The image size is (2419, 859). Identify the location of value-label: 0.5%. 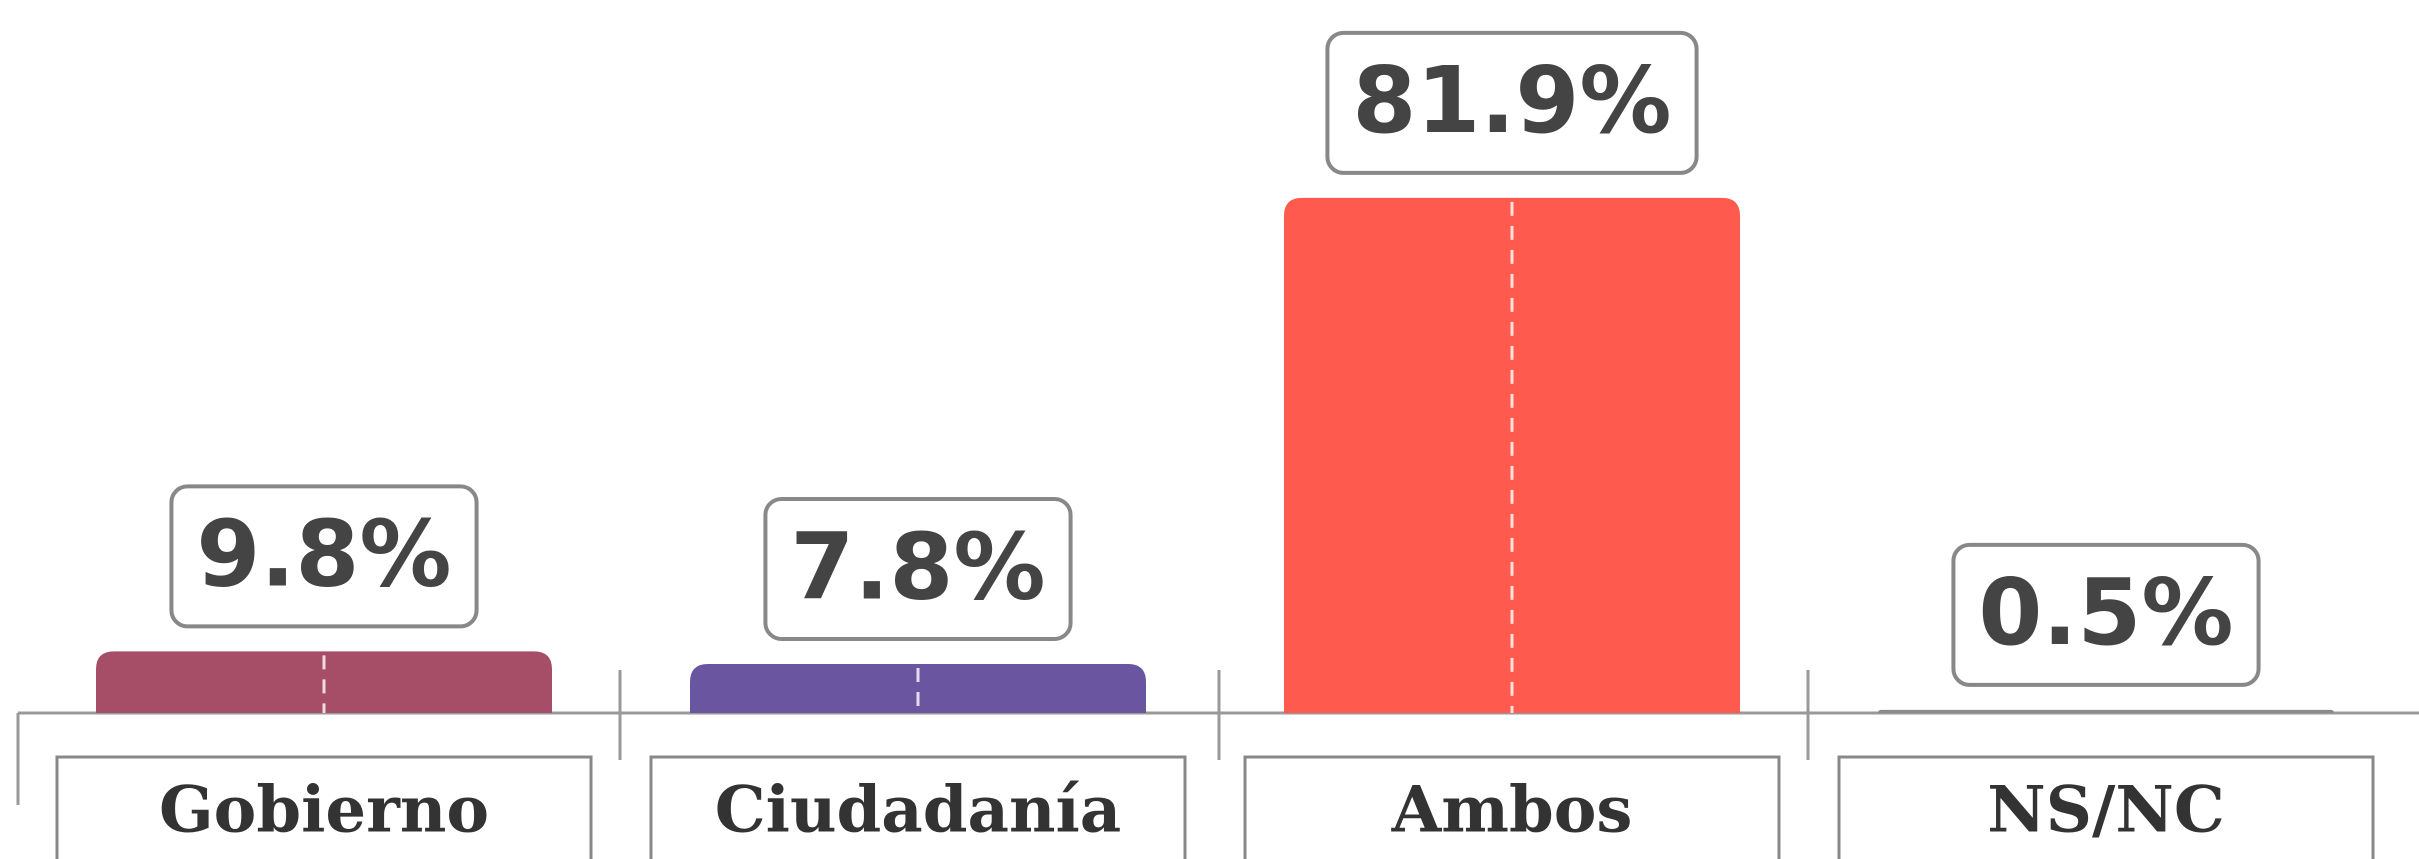
(2105, 612).